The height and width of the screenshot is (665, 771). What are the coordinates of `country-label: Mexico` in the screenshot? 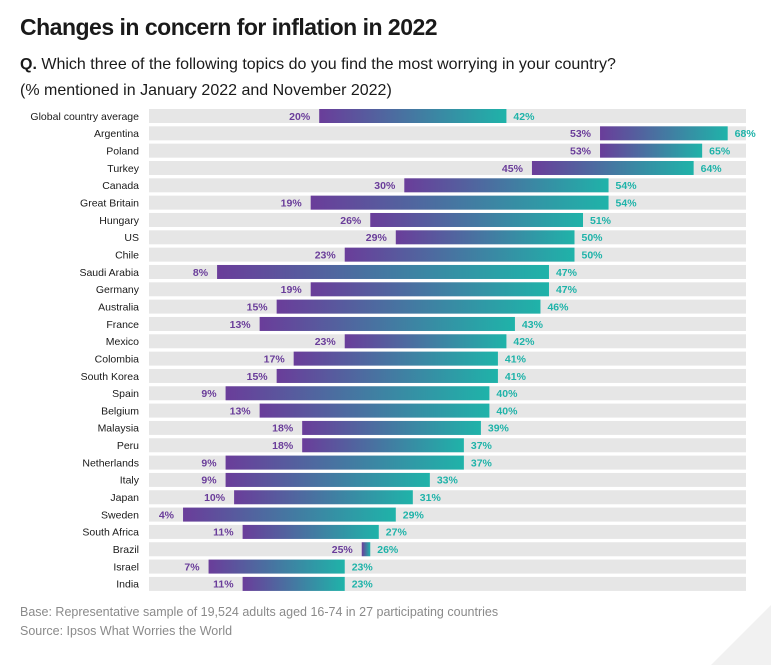 It's located at (122, 342).